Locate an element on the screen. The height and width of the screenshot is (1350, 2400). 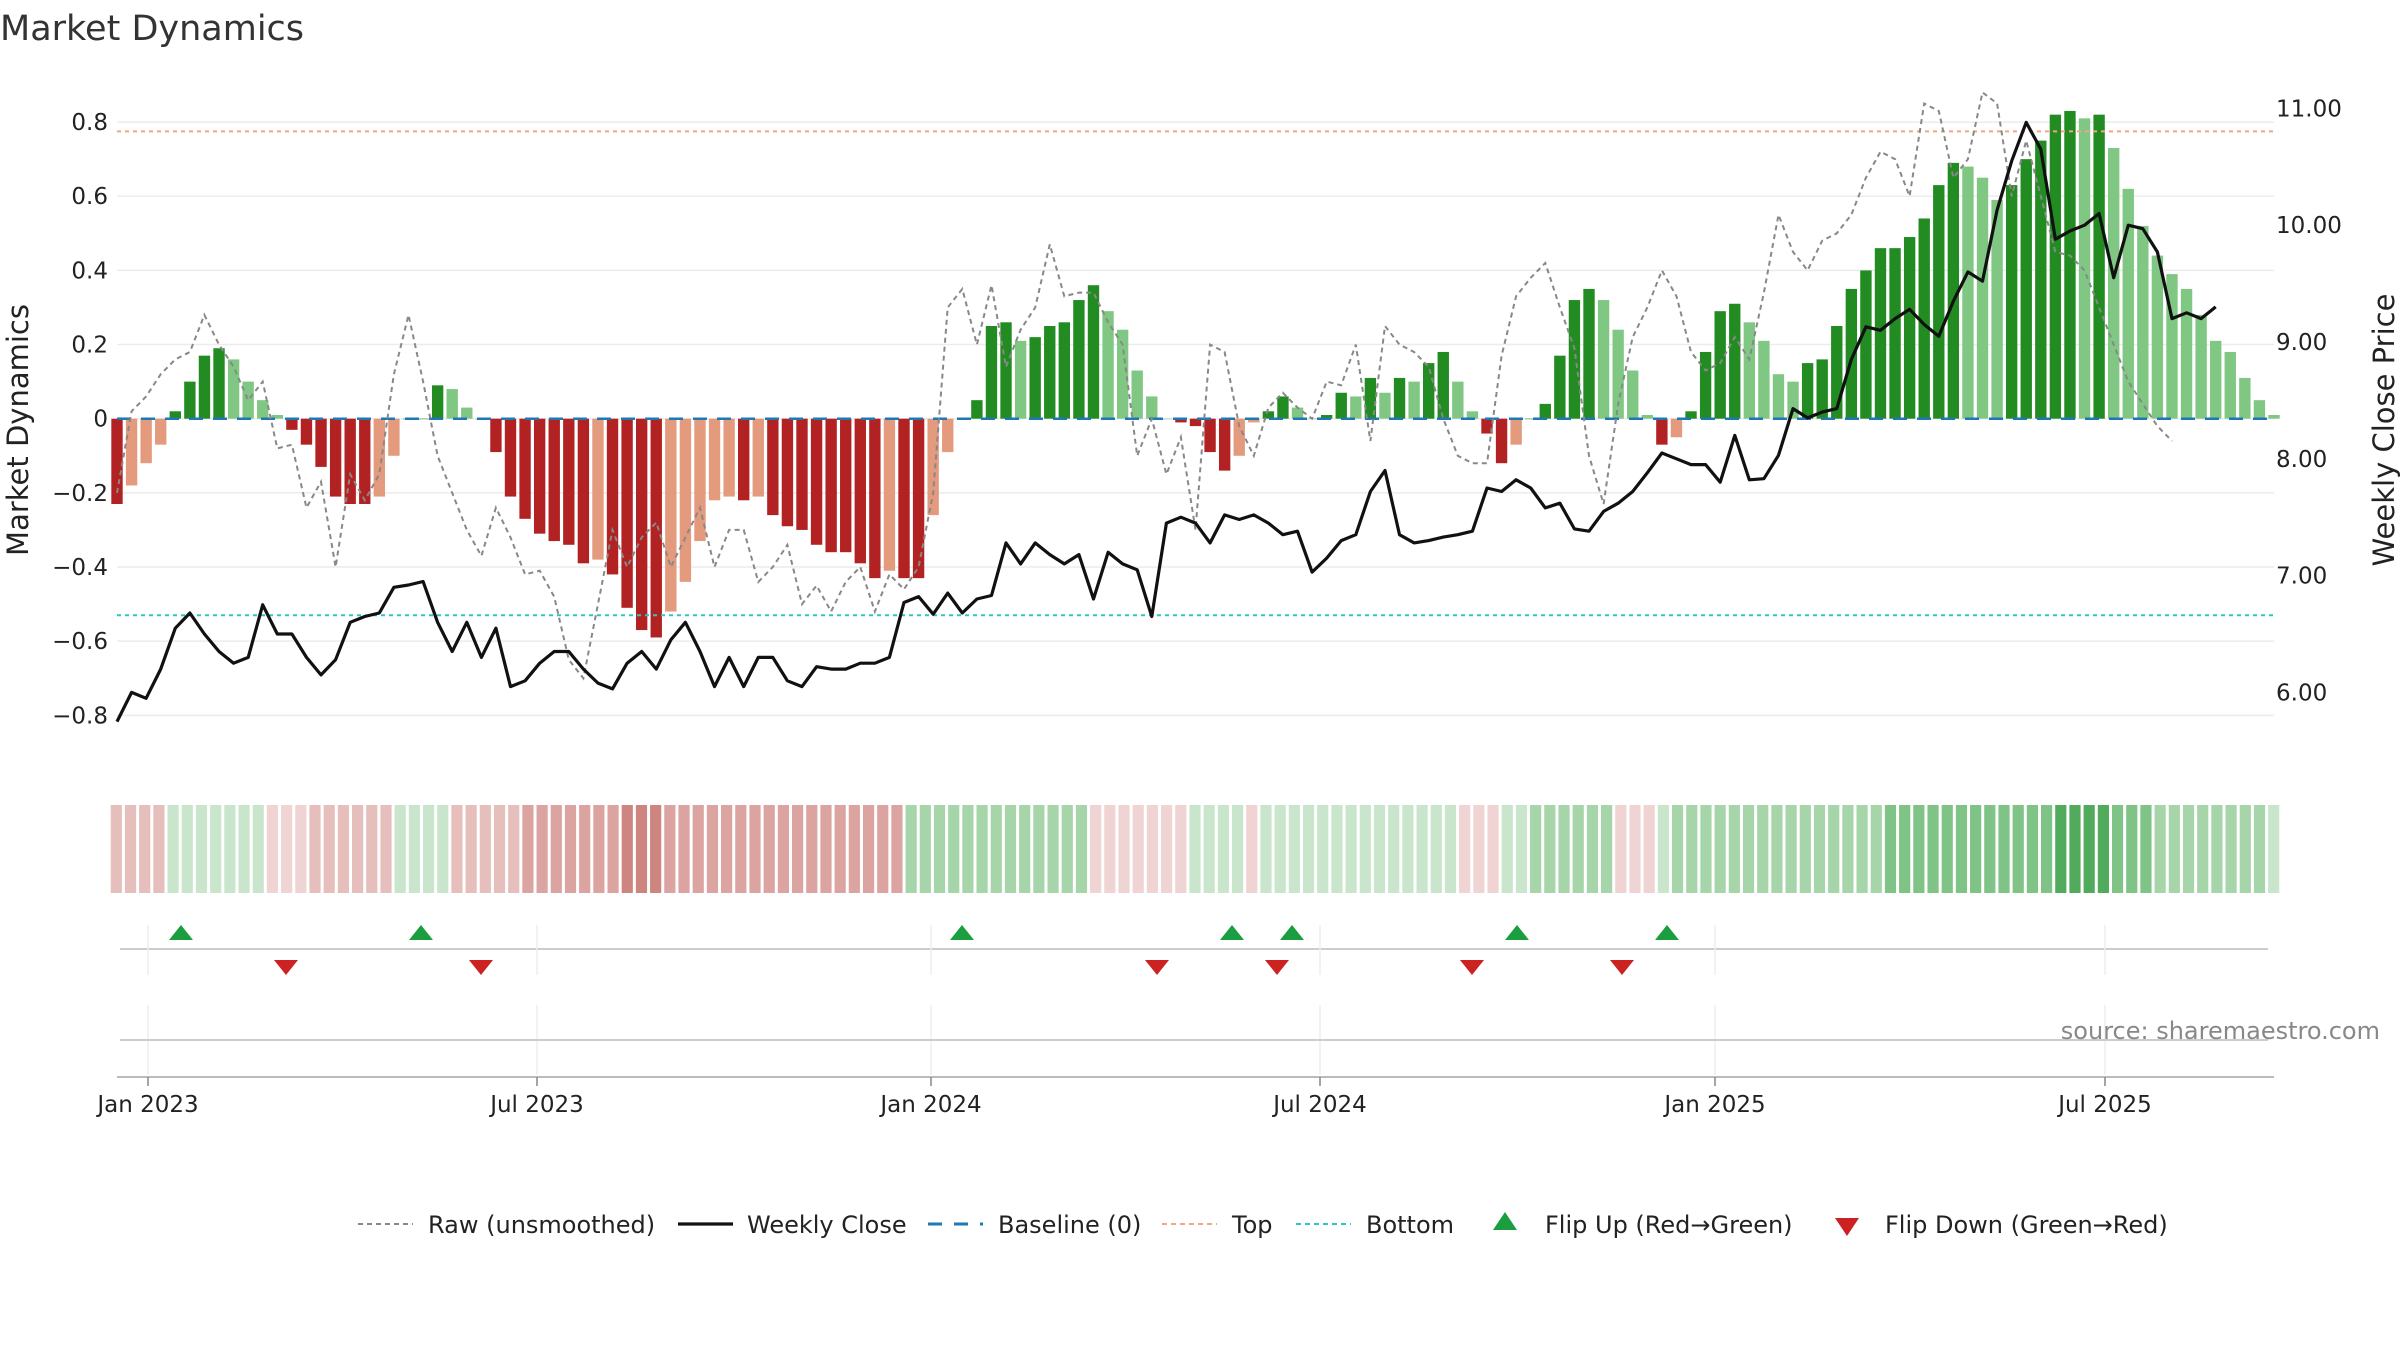
legend-label: Raw (unsmoothed) is located at coordinates (541, 1225).